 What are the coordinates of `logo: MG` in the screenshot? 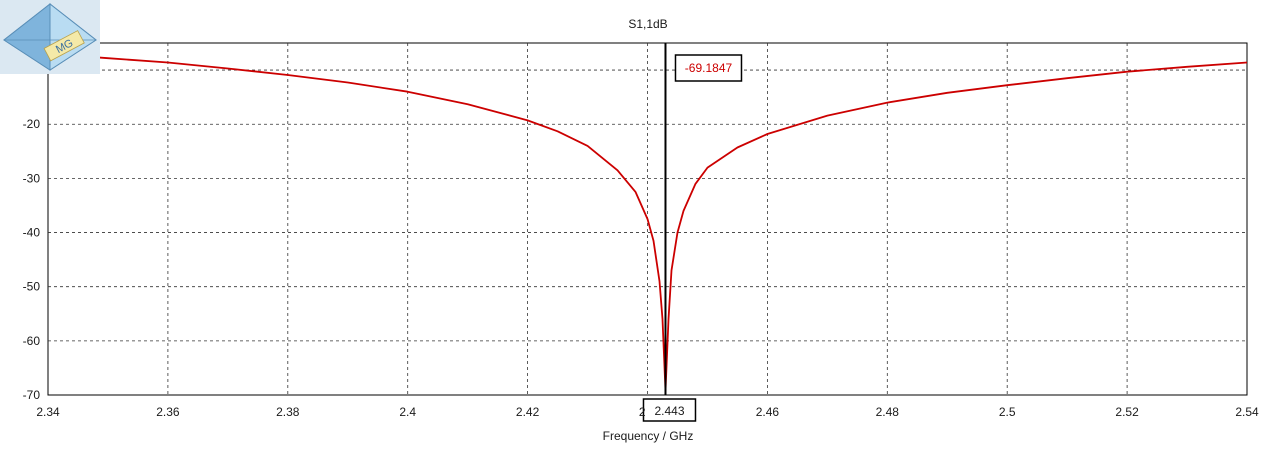 It's located at (50, 37).